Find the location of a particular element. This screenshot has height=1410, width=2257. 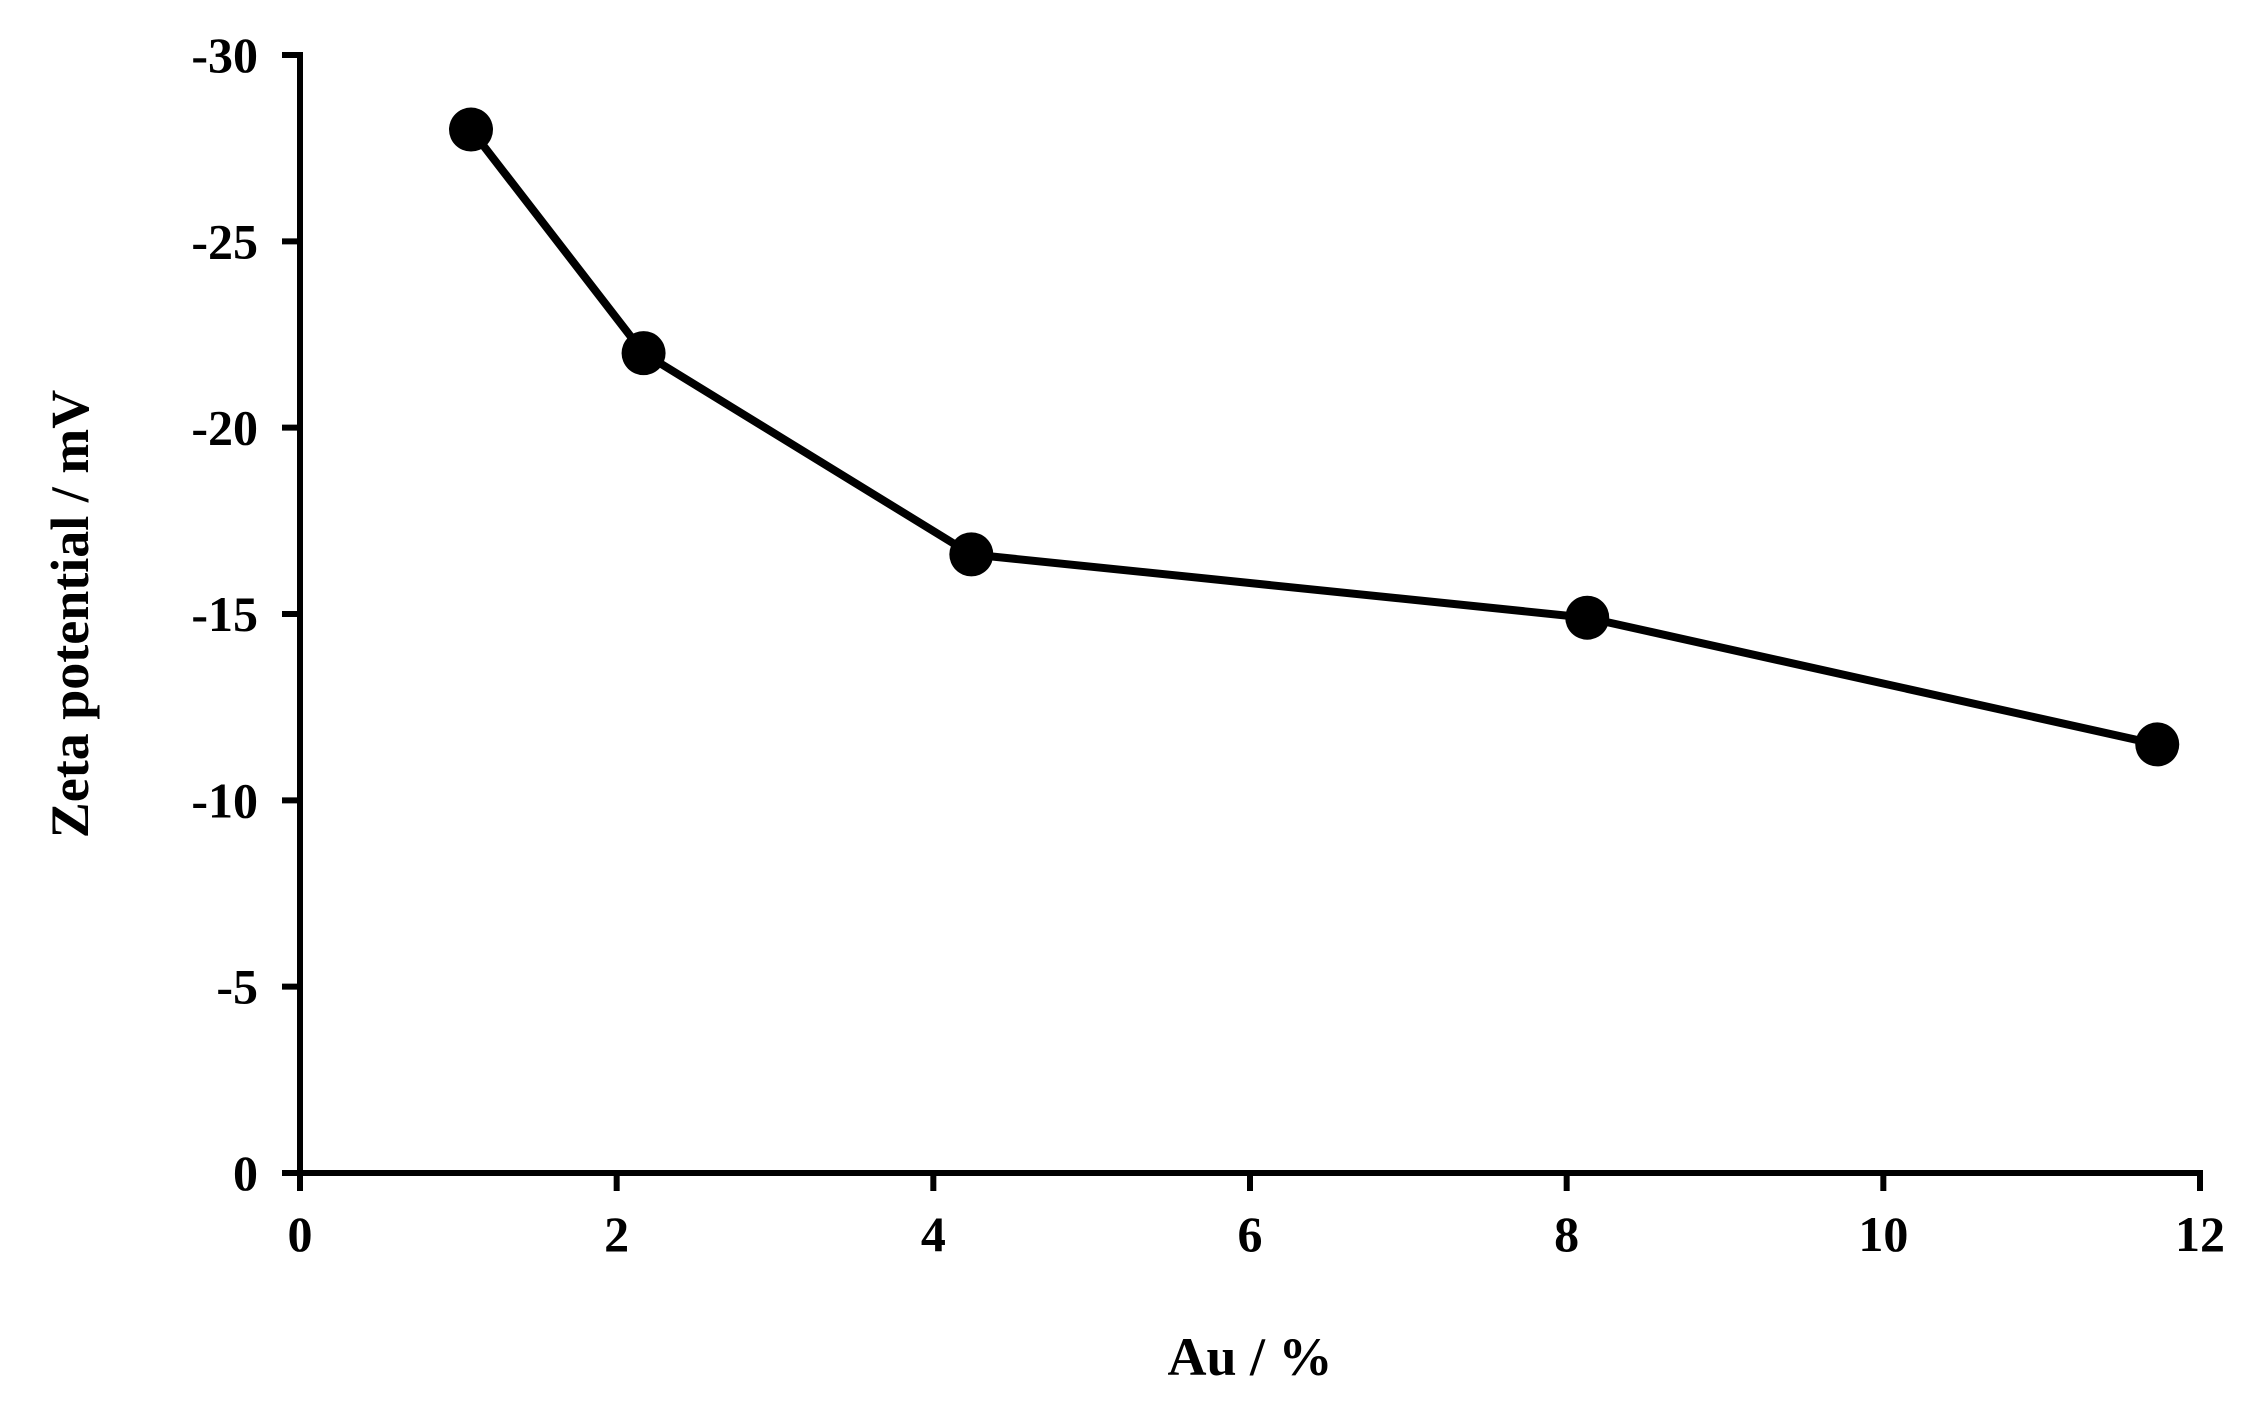

x-tick-label: 2 is located at coordinates (616, 1234).